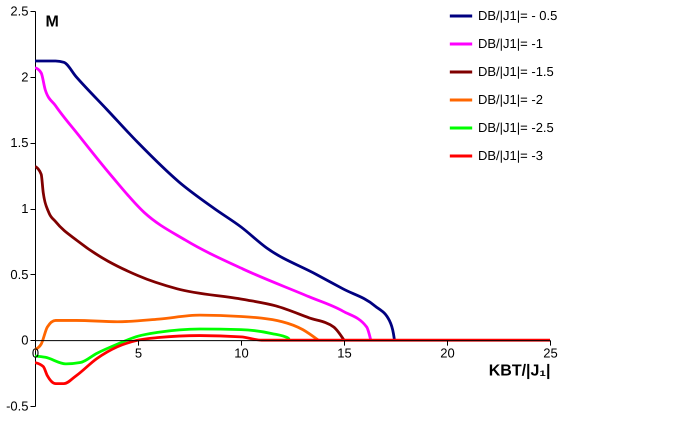  I want to click on legend-label: DB/|J1|= -2.5, so click(516, 127).